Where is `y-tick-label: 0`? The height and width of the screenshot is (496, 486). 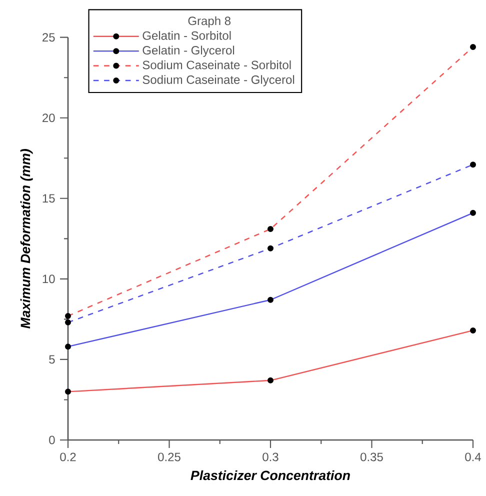
y-tick-label: 0 is located at coordinates (52, 440).